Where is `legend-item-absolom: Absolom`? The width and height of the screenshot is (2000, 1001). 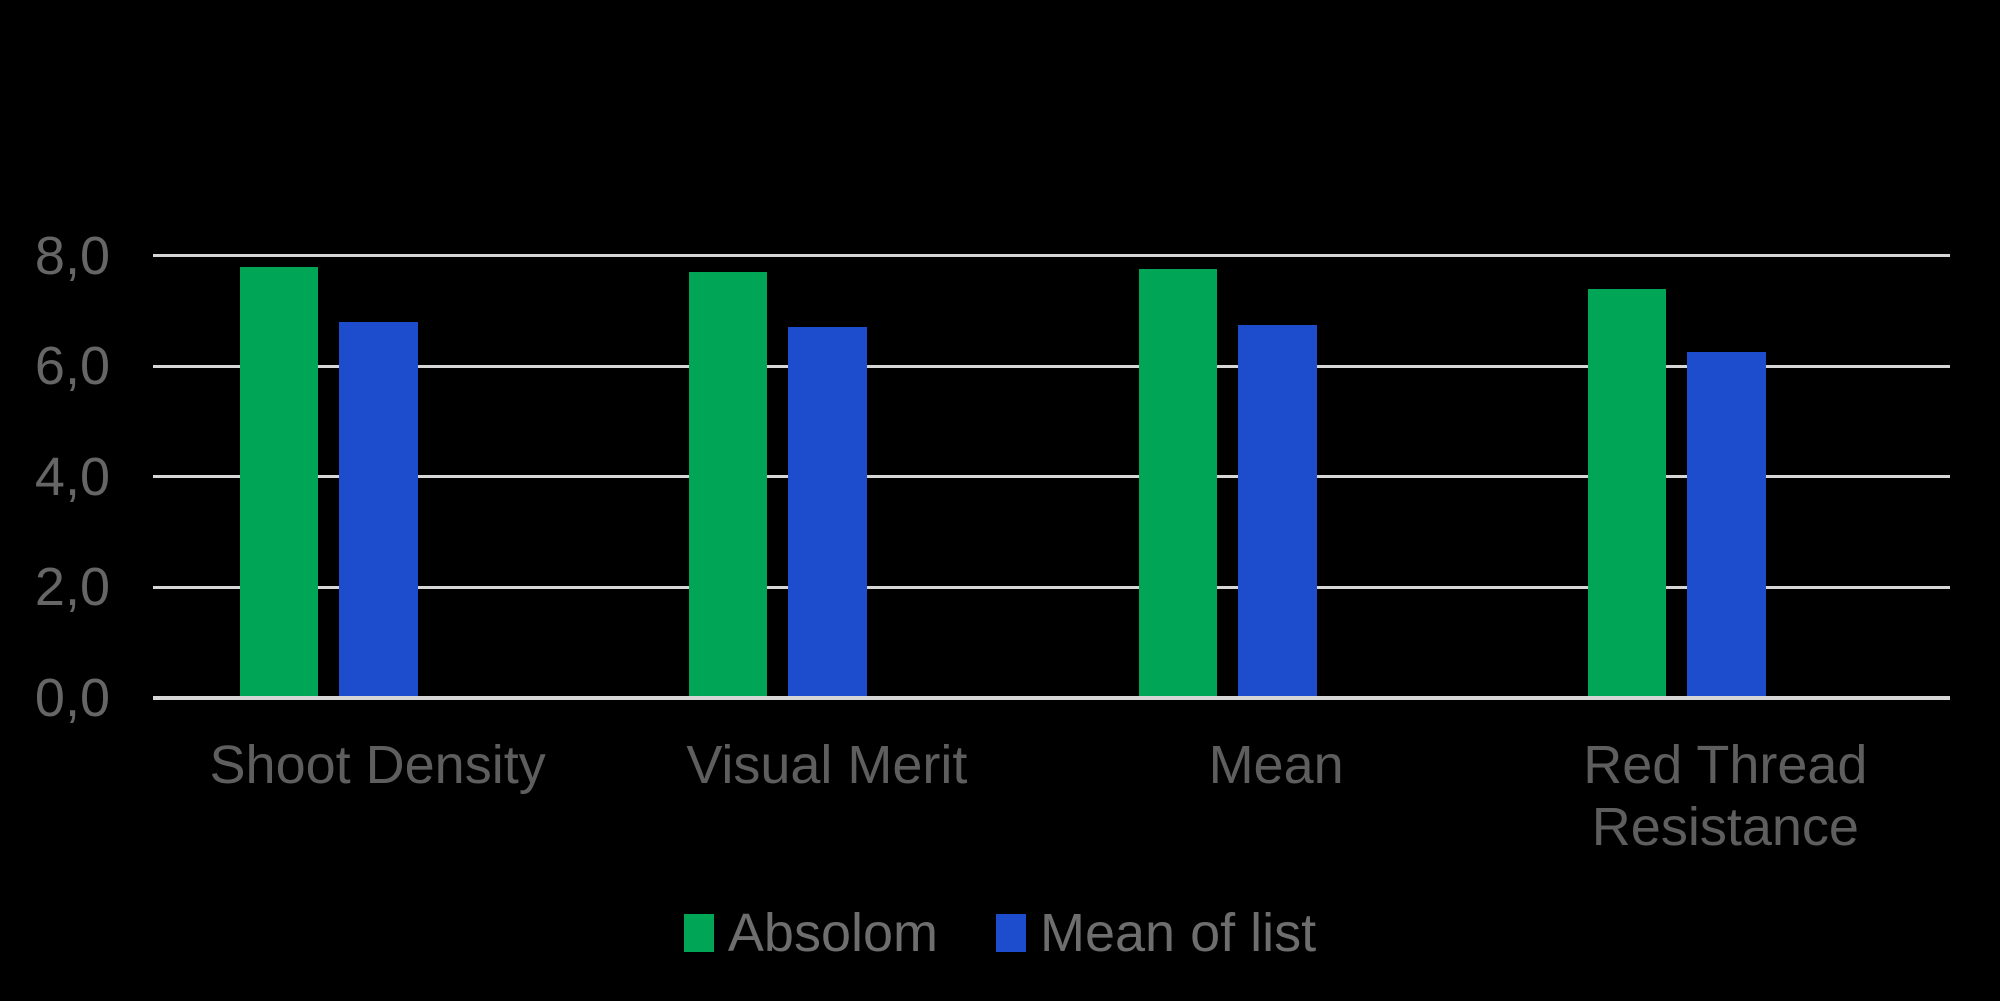 legend-item-absolom: Absolom is located at coordinates (810, 933).